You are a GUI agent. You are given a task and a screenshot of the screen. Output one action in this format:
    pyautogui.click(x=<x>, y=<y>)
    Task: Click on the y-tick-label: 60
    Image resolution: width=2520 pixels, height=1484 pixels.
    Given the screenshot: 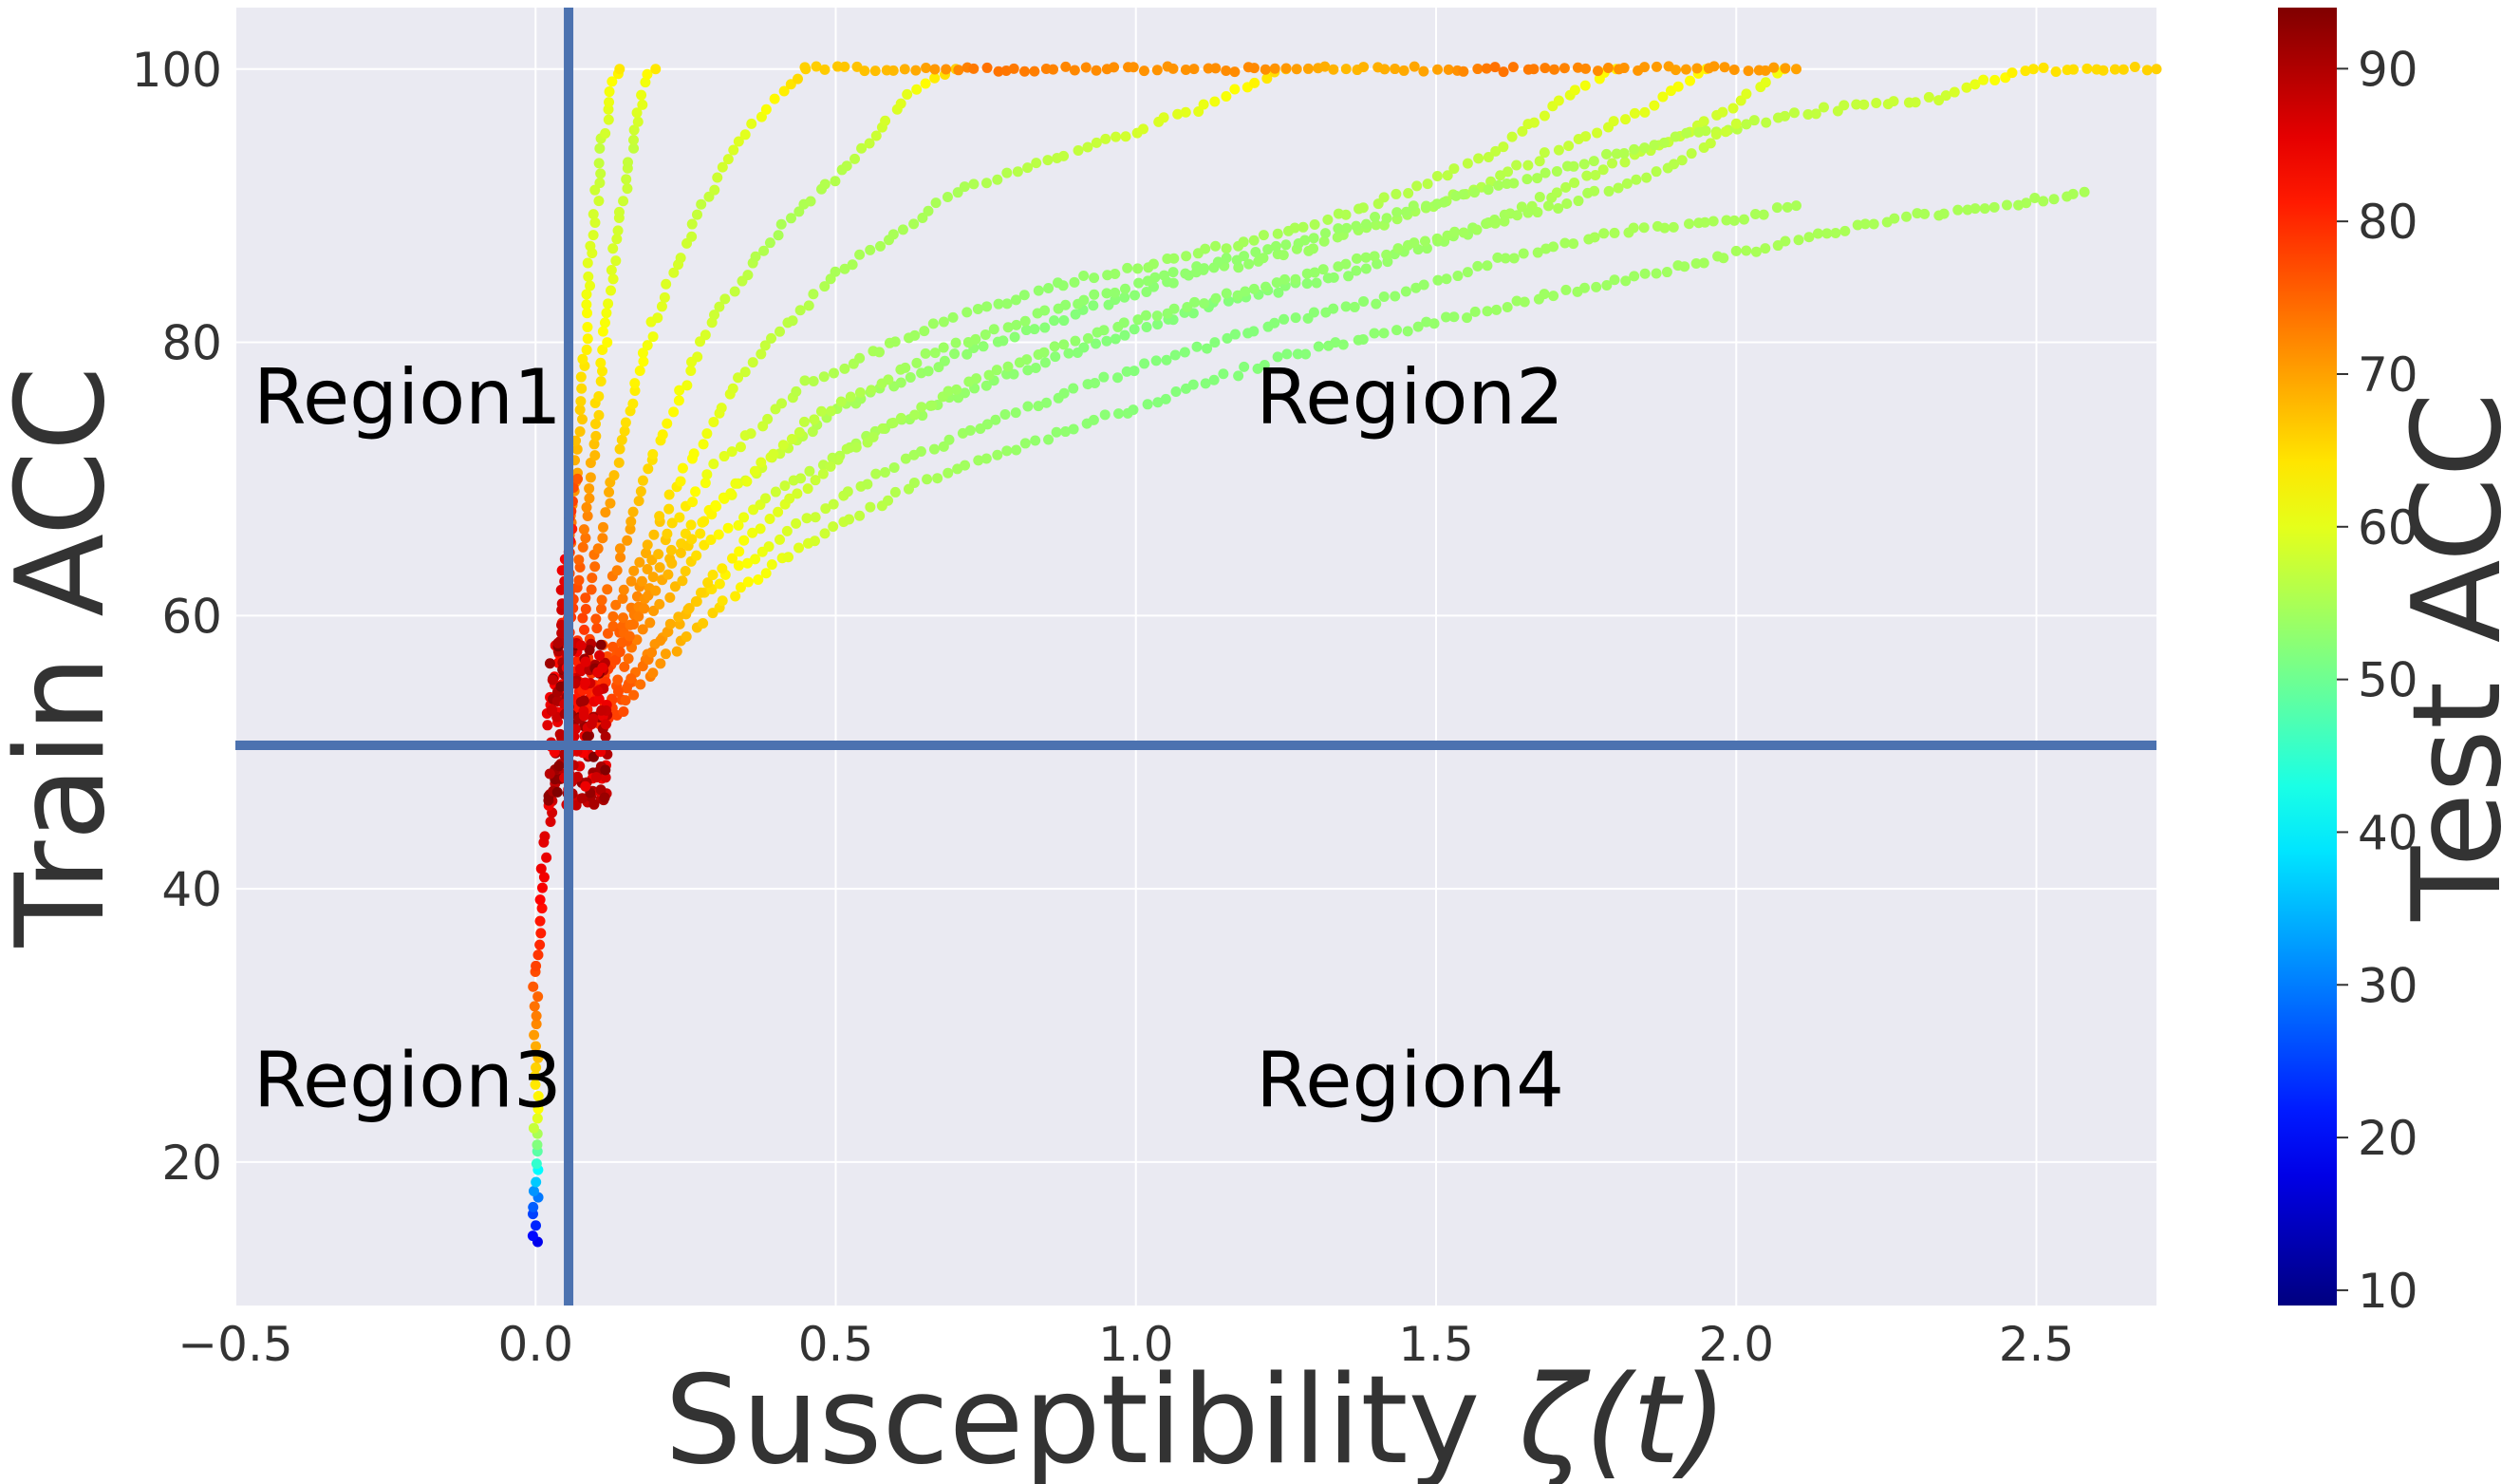 What is the action you would take?
    pyautogui.click(x=192, y=616)
    